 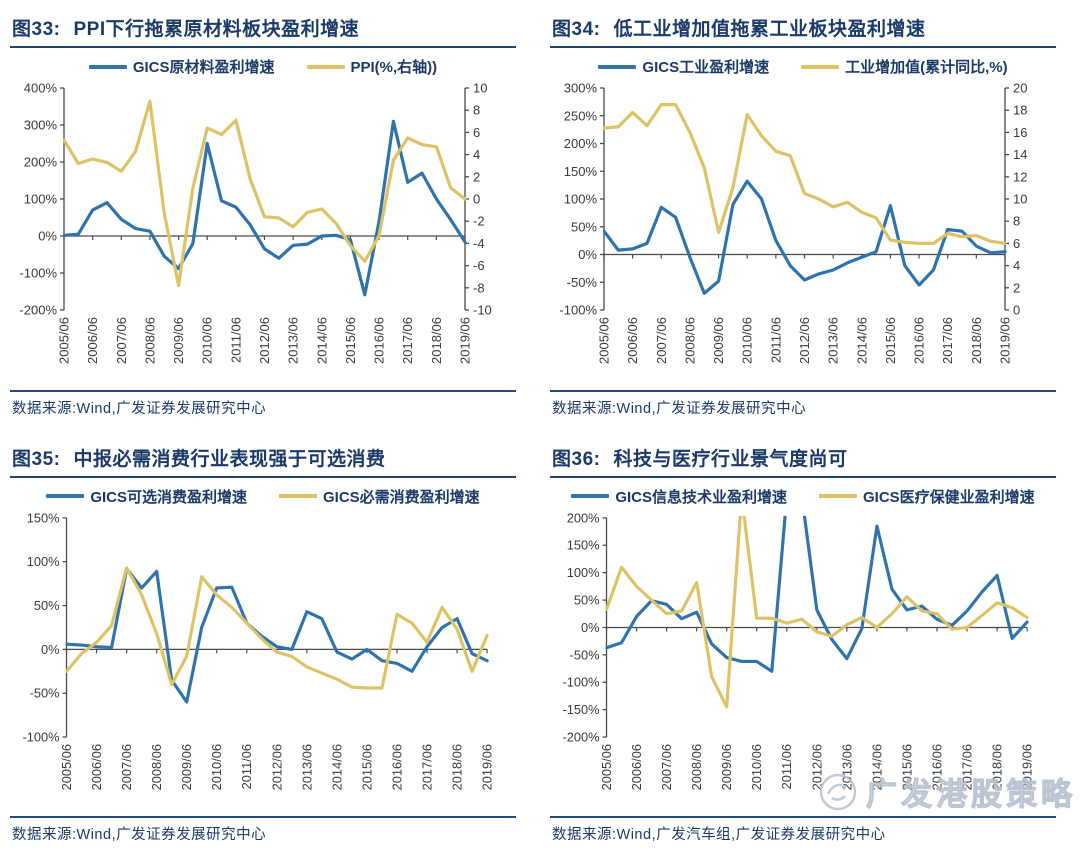 What do you see at coordinates (585, 654) in the screenshot?
I see `left-axis-tick-label: -50%` at bounding box center [585, 654].